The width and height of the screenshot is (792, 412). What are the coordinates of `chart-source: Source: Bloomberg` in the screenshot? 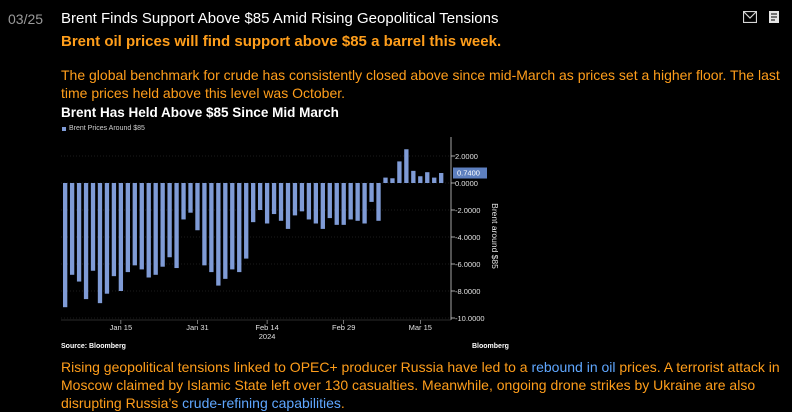 It's located at (93, 346).